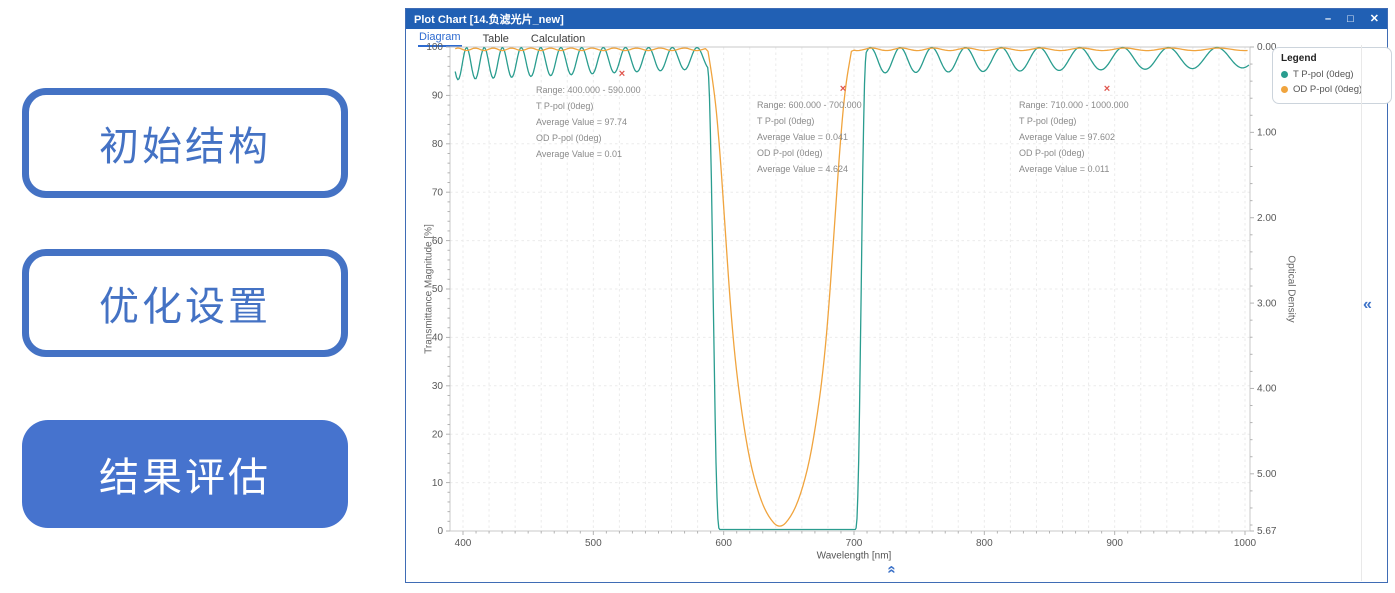 This screenshot has height=593, width=1395. I want to click on annotation-line: Average Value = 4.624, so click(802, 169).